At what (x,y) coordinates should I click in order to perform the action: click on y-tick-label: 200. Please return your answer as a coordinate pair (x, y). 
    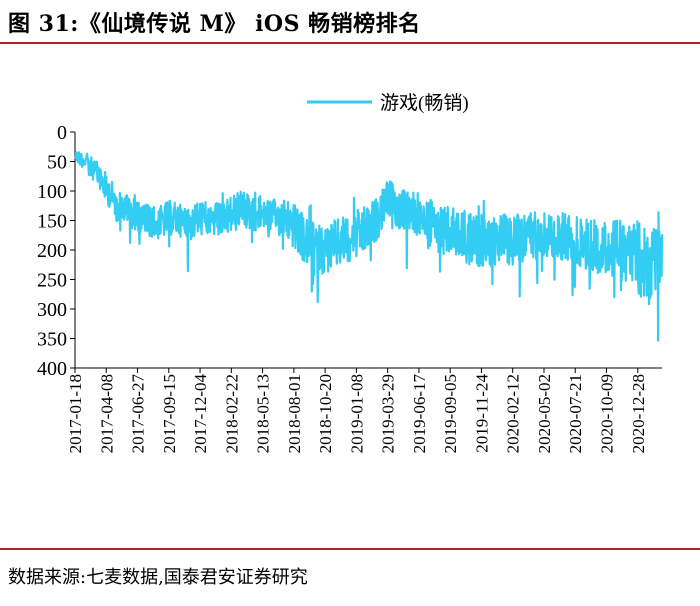
    Looking at the image, I should click on (52, 251).